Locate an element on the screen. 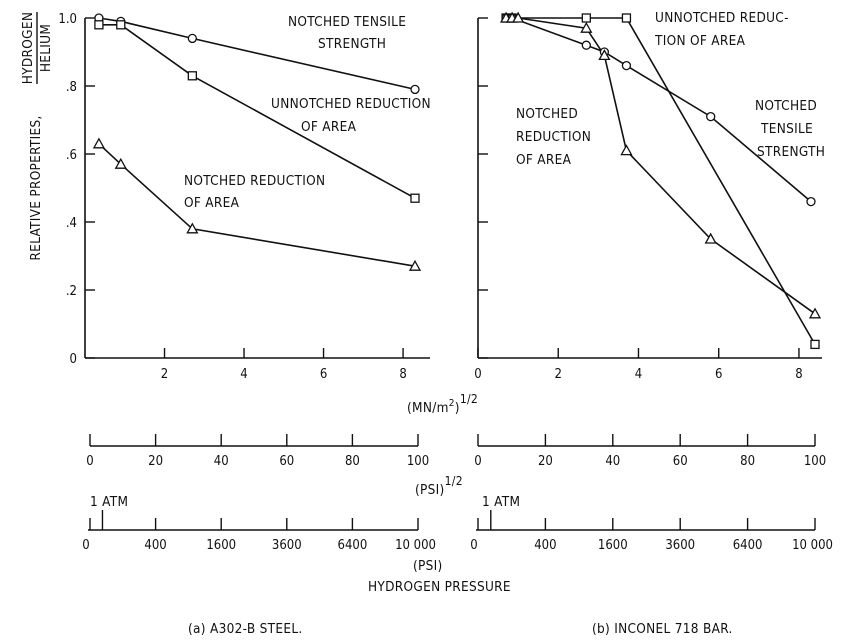 Image resolution: width=843 pixels, height=640 pixels. panel-a-x-ticks: 2 4 6 8 is located at coordinates (284, 365).